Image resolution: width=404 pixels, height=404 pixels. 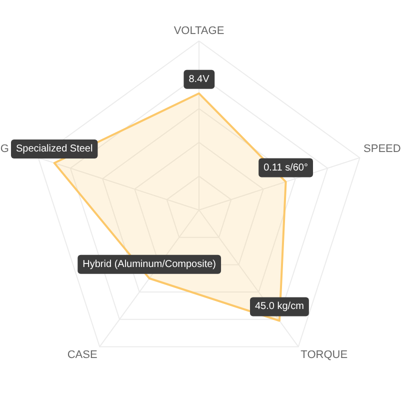 What do you see at coordinates (199, 31) in the screenshot?
I see `spoke-label: VOLTAGE` at bounding box center [199, 31].